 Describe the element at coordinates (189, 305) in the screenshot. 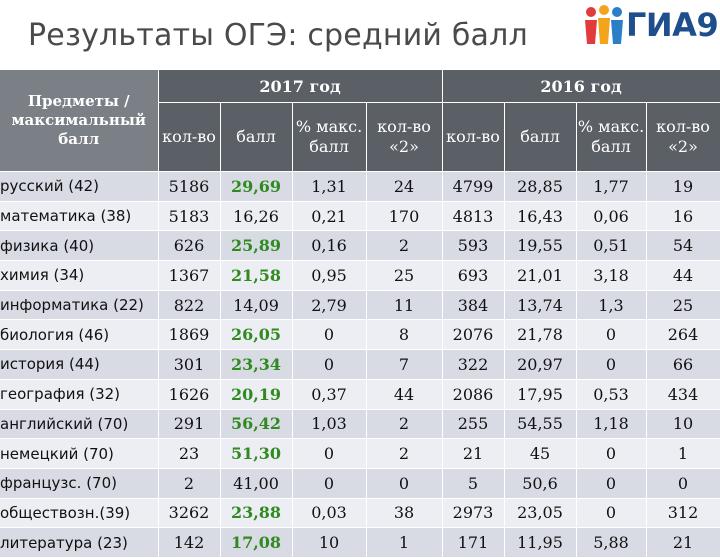

I see `value-cell: 822` at that location.